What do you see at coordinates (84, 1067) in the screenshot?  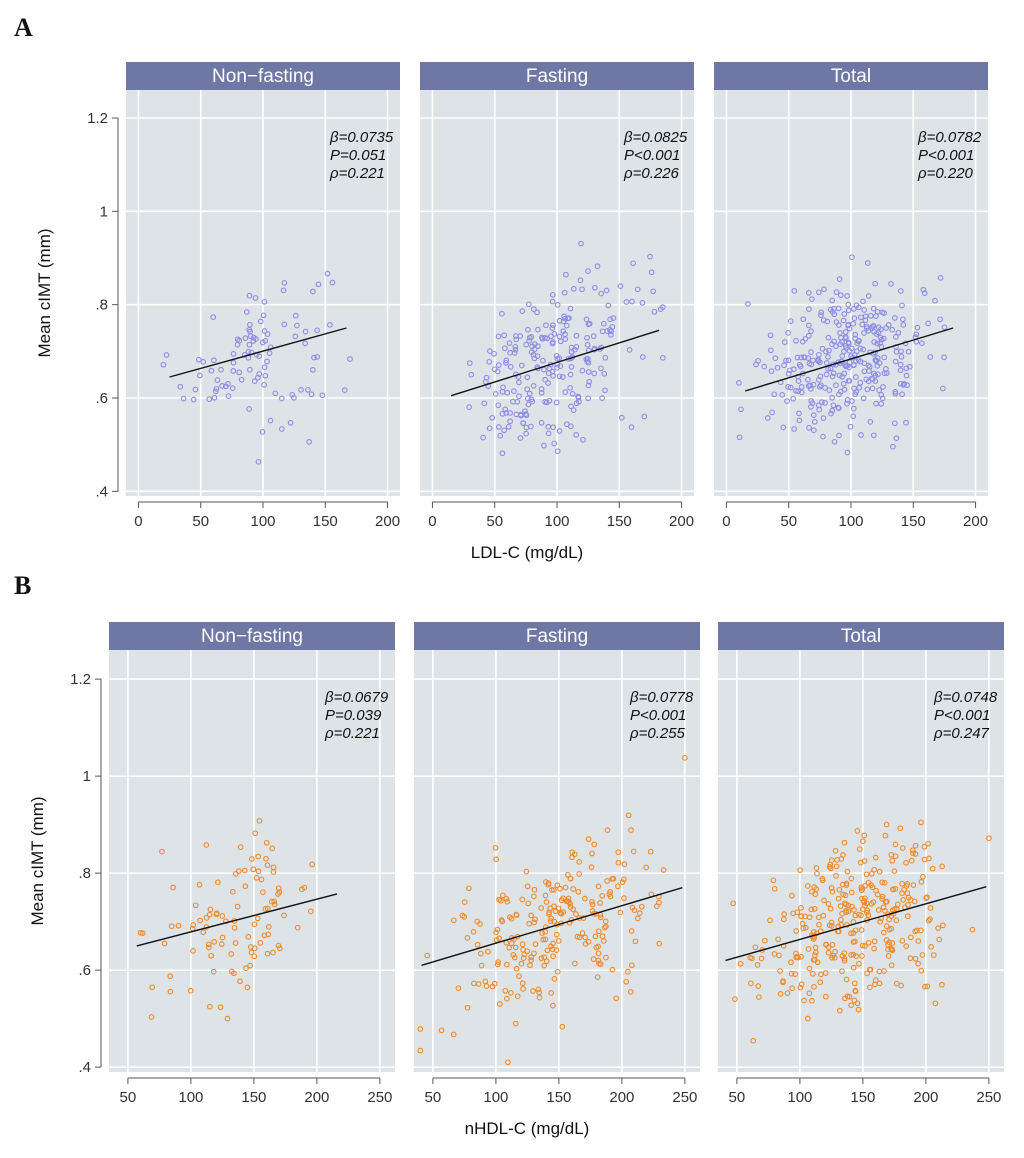 I see `y-tick-label: .4` at bounding box center [84, 1067].